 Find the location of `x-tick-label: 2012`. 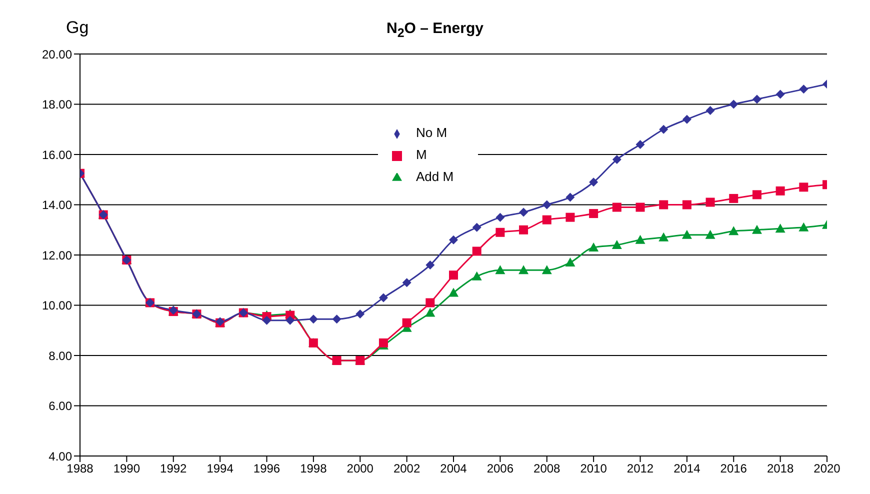

x-tick-label: 2012 is located at coordinates (640, 469).